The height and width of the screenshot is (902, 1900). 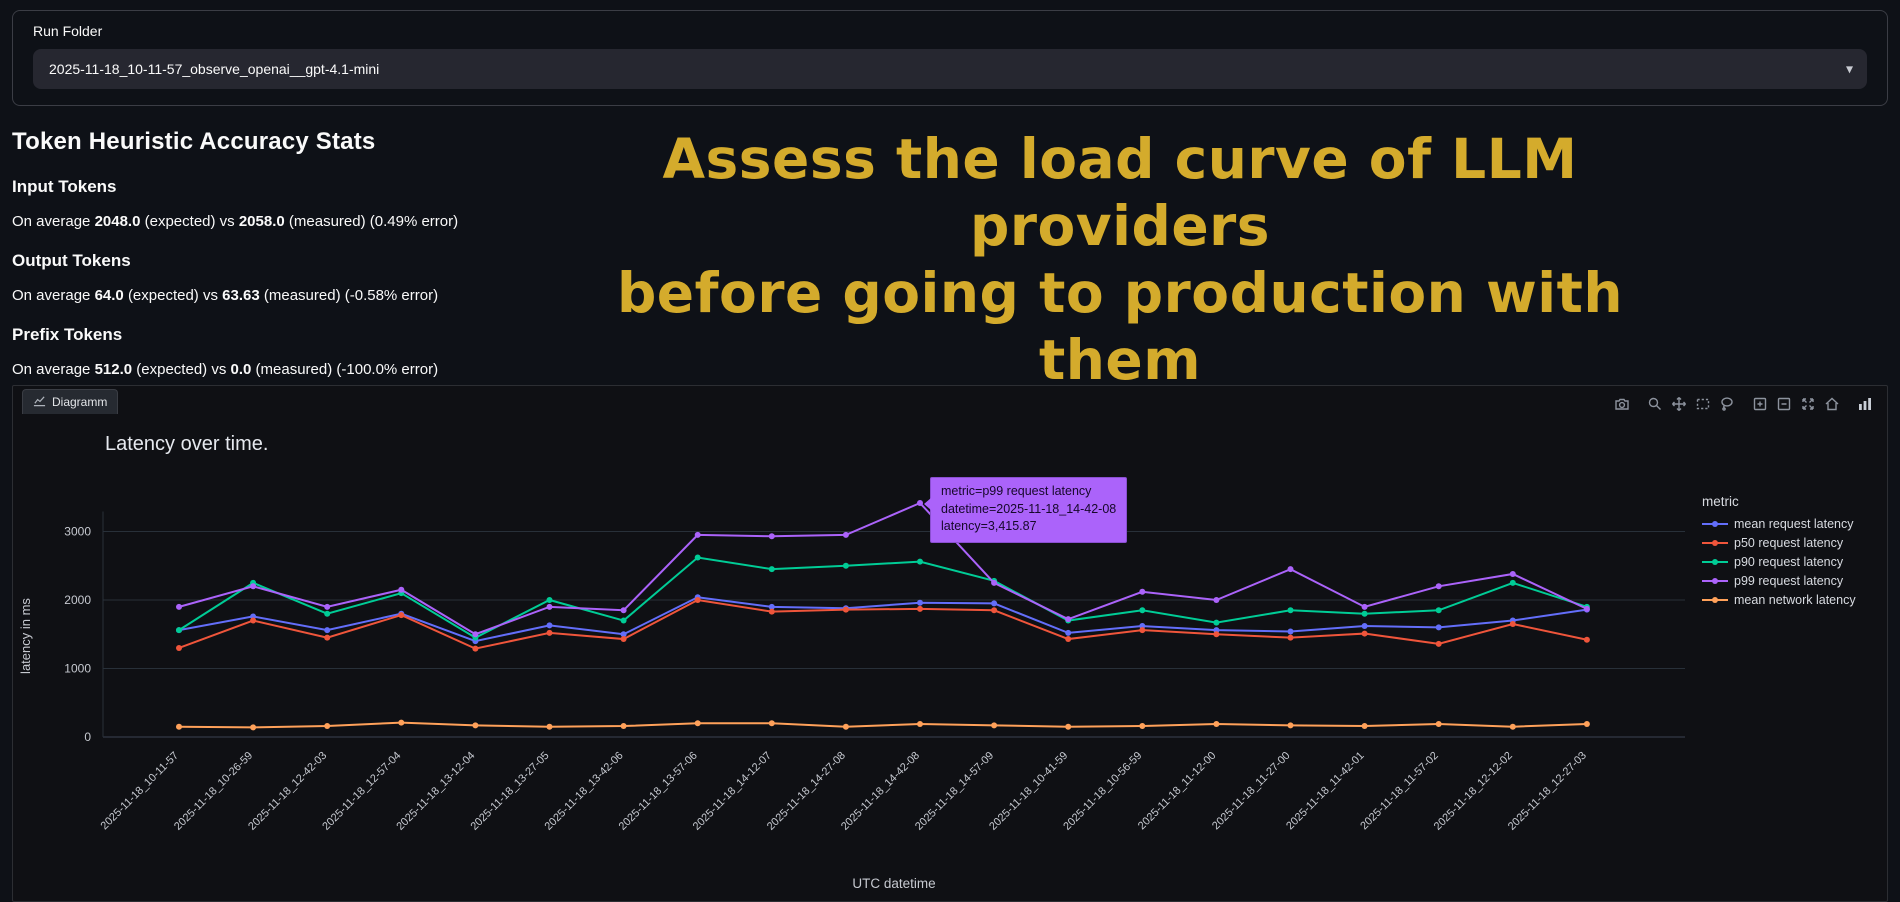 I want to click on series-p99-request-latency, so click(x=883, y=568).